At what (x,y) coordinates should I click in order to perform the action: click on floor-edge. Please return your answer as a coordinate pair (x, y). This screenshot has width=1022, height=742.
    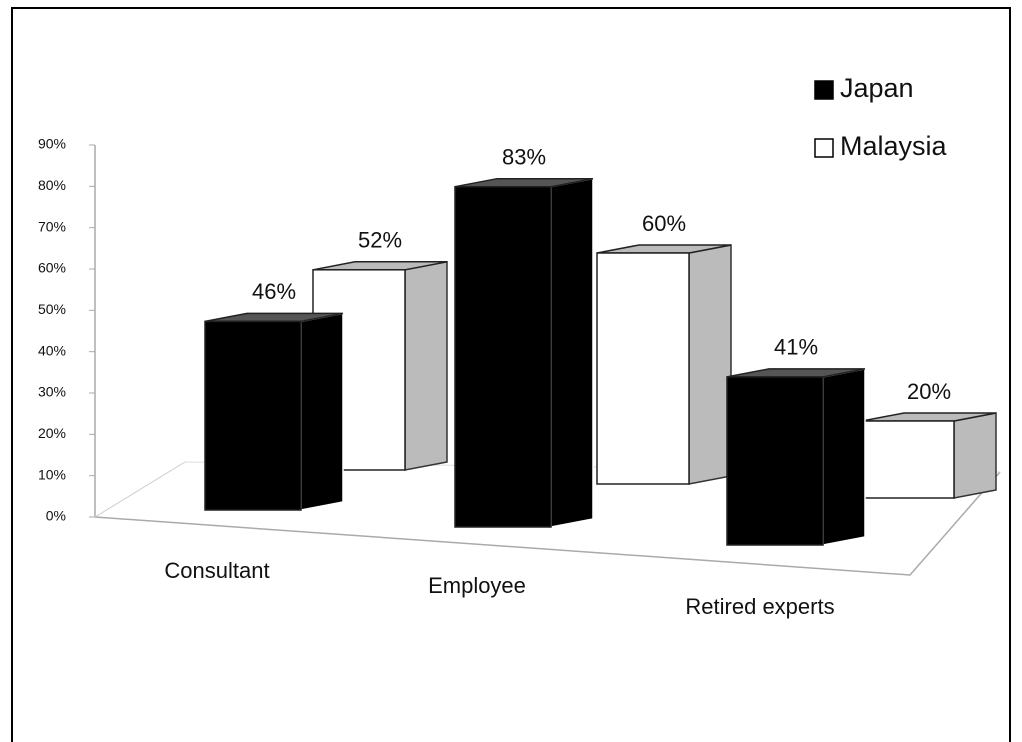
    Looking at the image, I should click on (140, 489).